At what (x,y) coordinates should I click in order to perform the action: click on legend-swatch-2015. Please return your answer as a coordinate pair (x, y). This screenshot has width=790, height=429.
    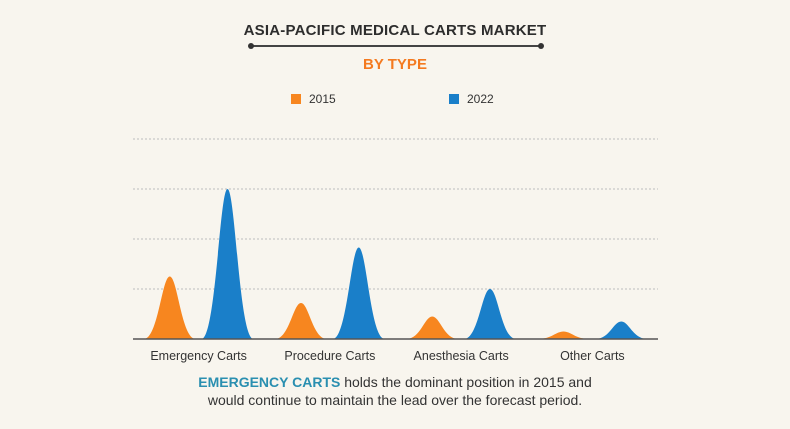
    Looking at the image, I should click on (296, 99).